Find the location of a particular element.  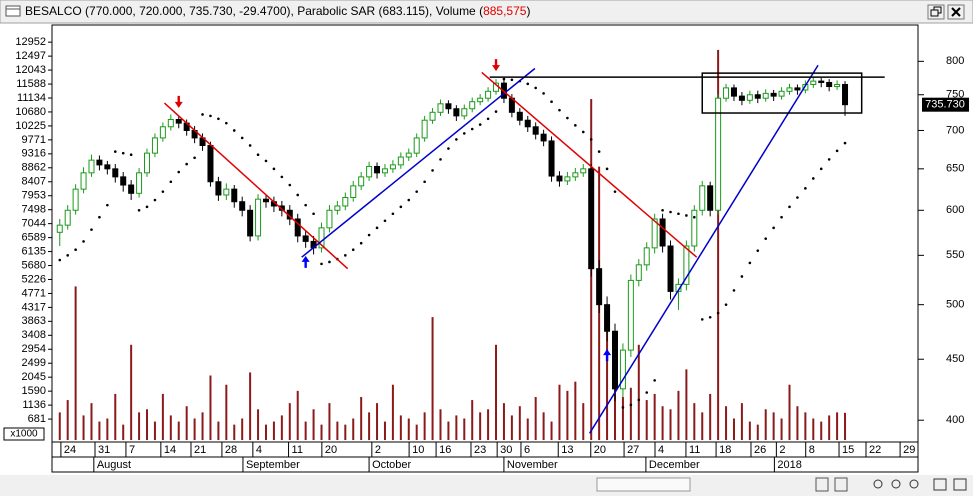

x-tick-label: 28 is located at coordinates (231, 450).